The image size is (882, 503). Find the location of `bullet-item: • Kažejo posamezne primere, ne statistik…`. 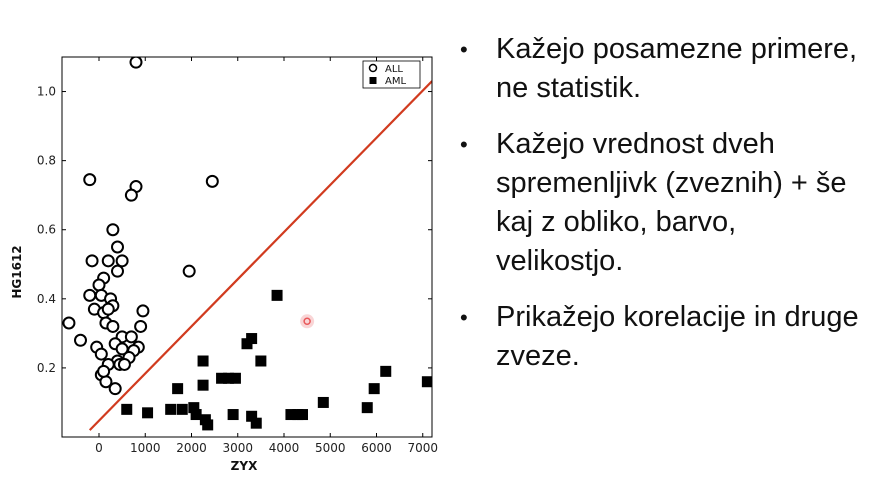

bullet-item: • Kažejo posamezne primere, ne statistik… is located at coordinates (663, 69).